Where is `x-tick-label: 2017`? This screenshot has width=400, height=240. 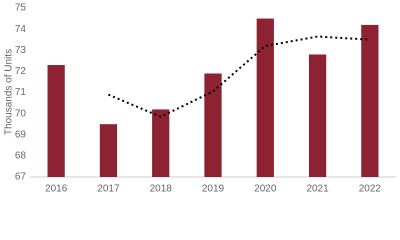 x-tick-label: 2017 is located at coordinates (108, 189).